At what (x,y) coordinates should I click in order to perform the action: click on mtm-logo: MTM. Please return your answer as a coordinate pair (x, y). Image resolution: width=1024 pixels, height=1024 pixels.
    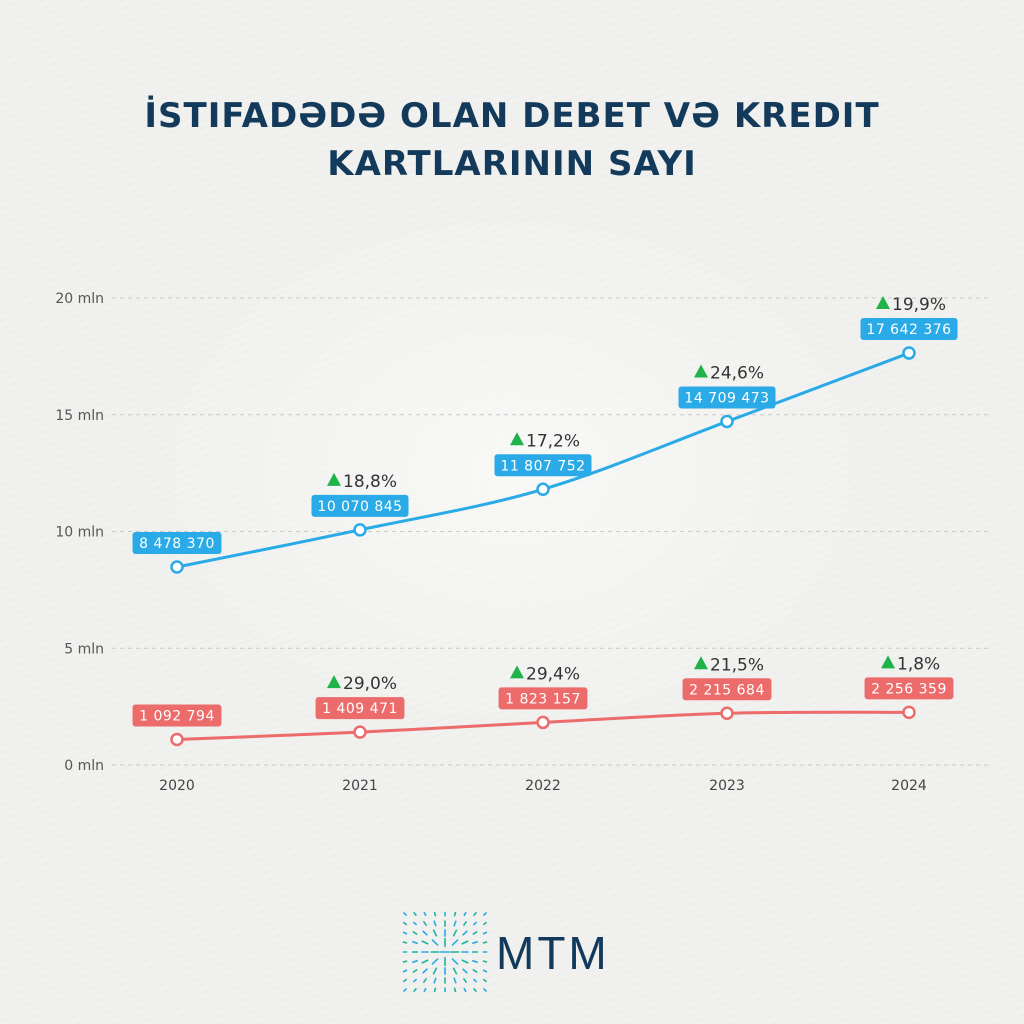
    Looking at the image, I should click on (515, 952).